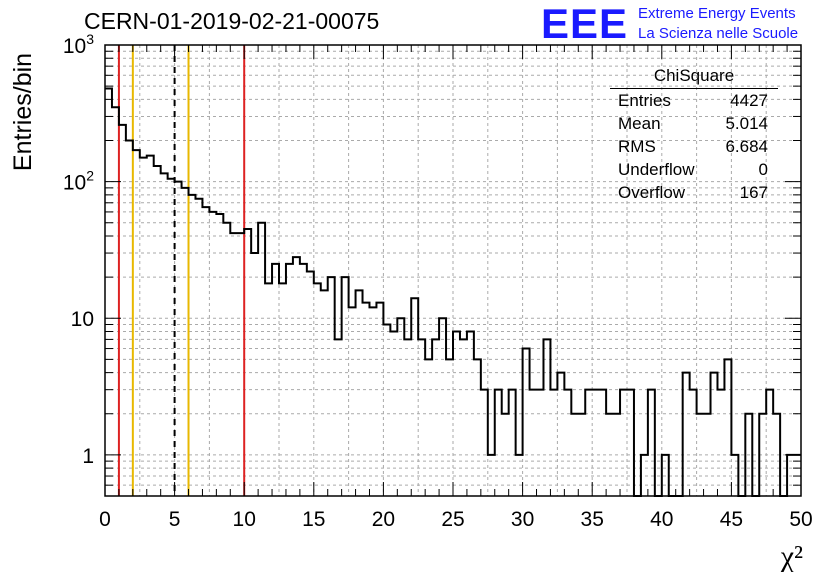 The width and height of the screenshot is (836, 572). Describe the element at coordinates (313, 519) in the screenshot. I see `x-tick-label: 15` at that location.